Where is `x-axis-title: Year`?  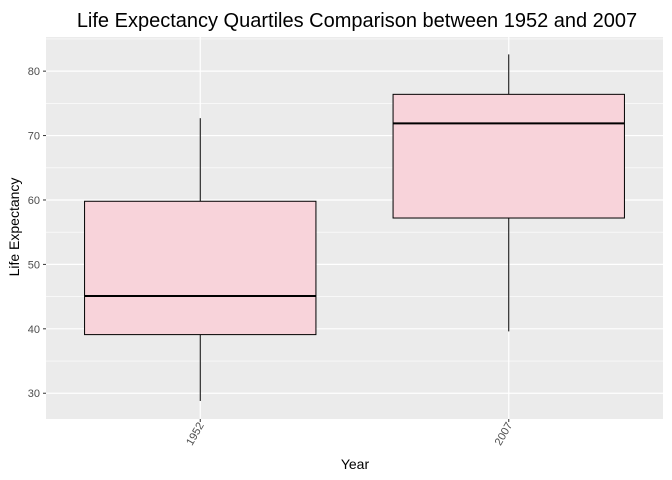 x-axis-title: Year is located at coordinates (355, 464).